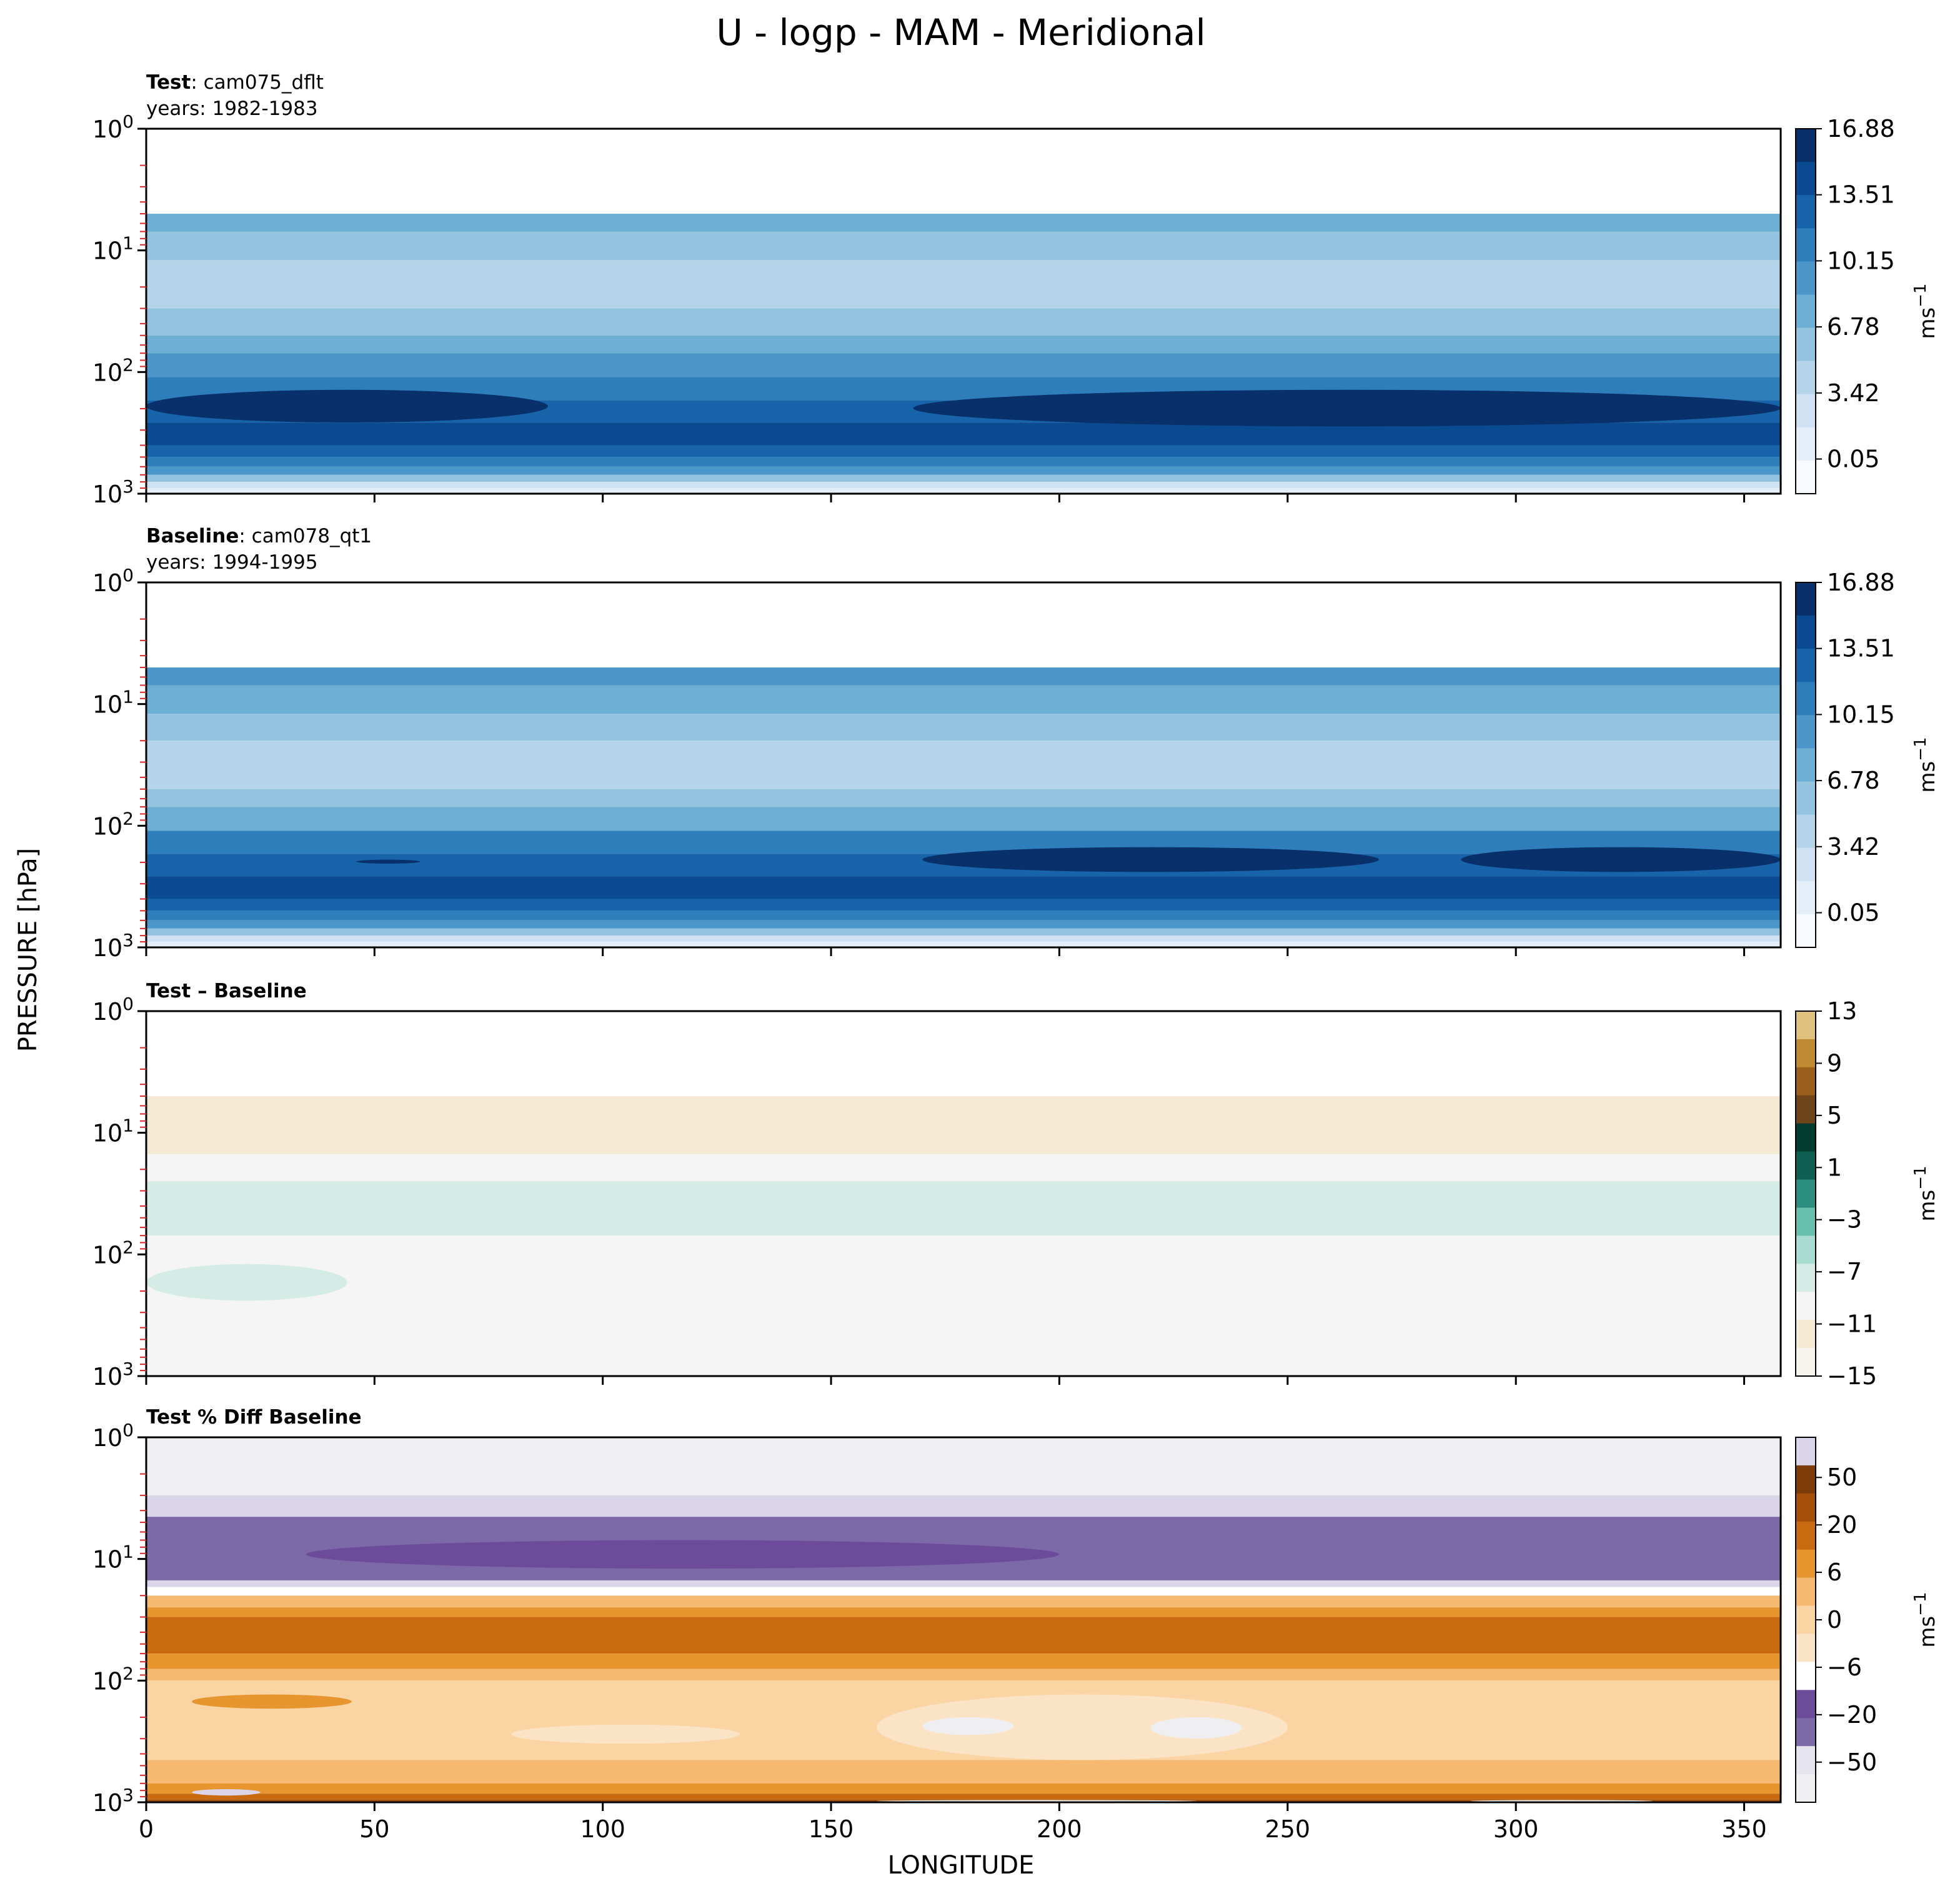 This screenshot has height=1896, width=1960. What do you see at coordinates (1844, 1667) in the screenshot?
I see `colorbar-tick-label: −6` at bounding box center [1844, 1667].